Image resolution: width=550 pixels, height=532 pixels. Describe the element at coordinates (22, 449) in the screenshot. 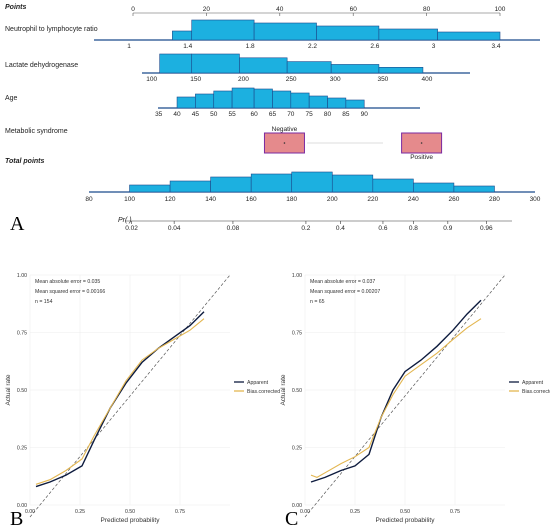

I see `y-tick-label: 0.25` at that location.